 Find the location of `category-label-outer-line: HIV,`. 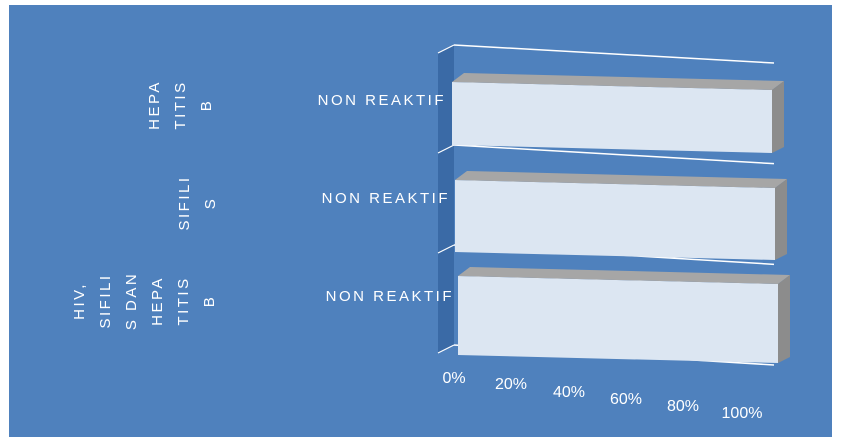

category-label-outer-line: HIV, is located at coordinates (79, 301).